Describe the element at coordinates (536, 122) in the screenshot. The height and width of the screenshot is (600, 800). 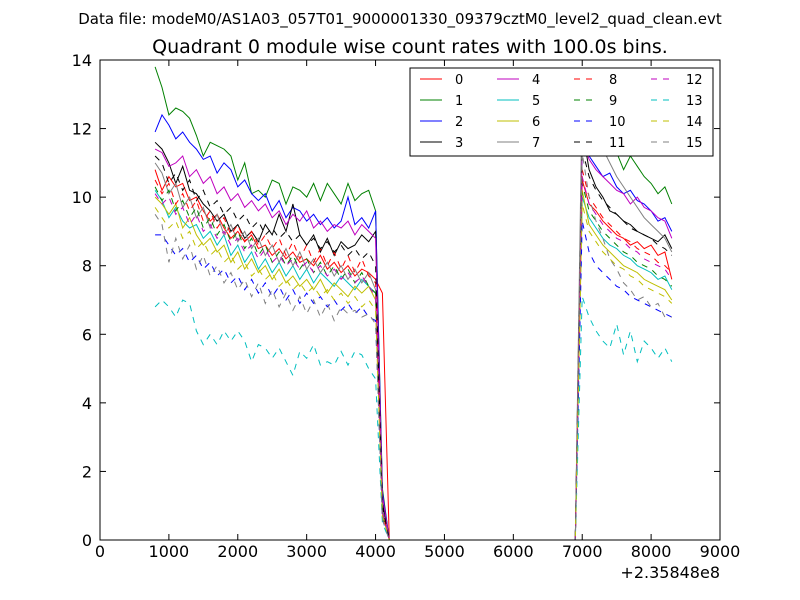
I see `legend-label-6: 6` at that location.